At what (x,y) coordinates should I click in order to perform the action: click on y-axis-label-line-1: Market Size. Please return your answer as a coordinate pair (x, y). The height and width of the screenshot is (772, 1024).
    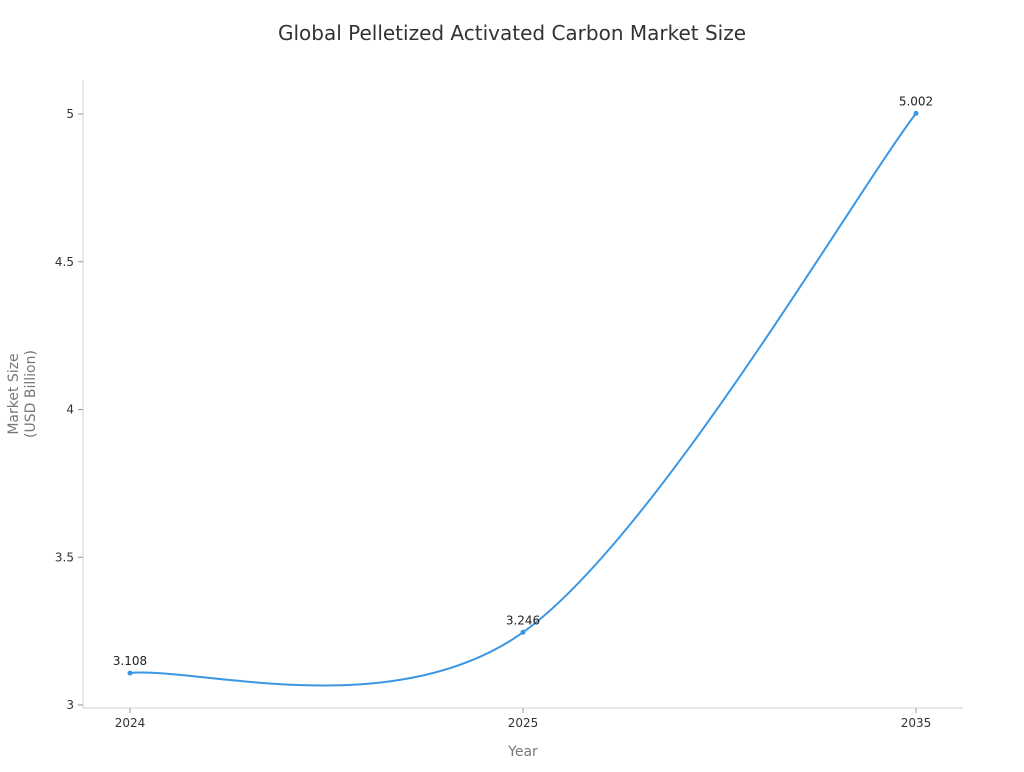
    Looking at the image, I should click on (14, 393).